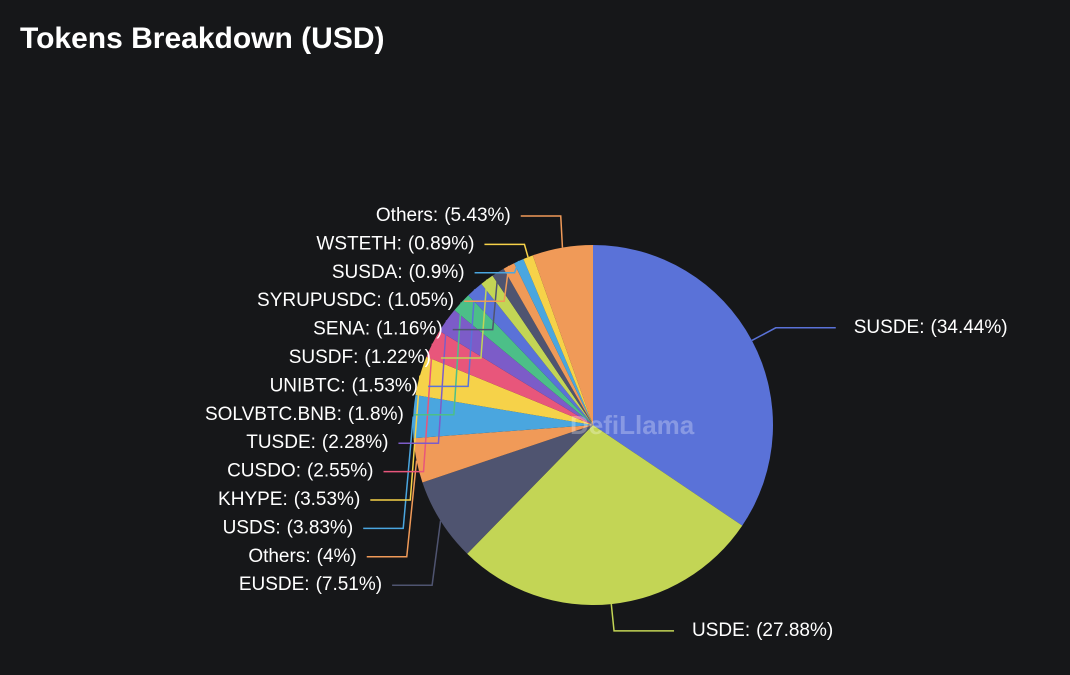 This screenshot has width=1070, height=675. I want to click on slice-value: (0.89%), so click(441, 243).